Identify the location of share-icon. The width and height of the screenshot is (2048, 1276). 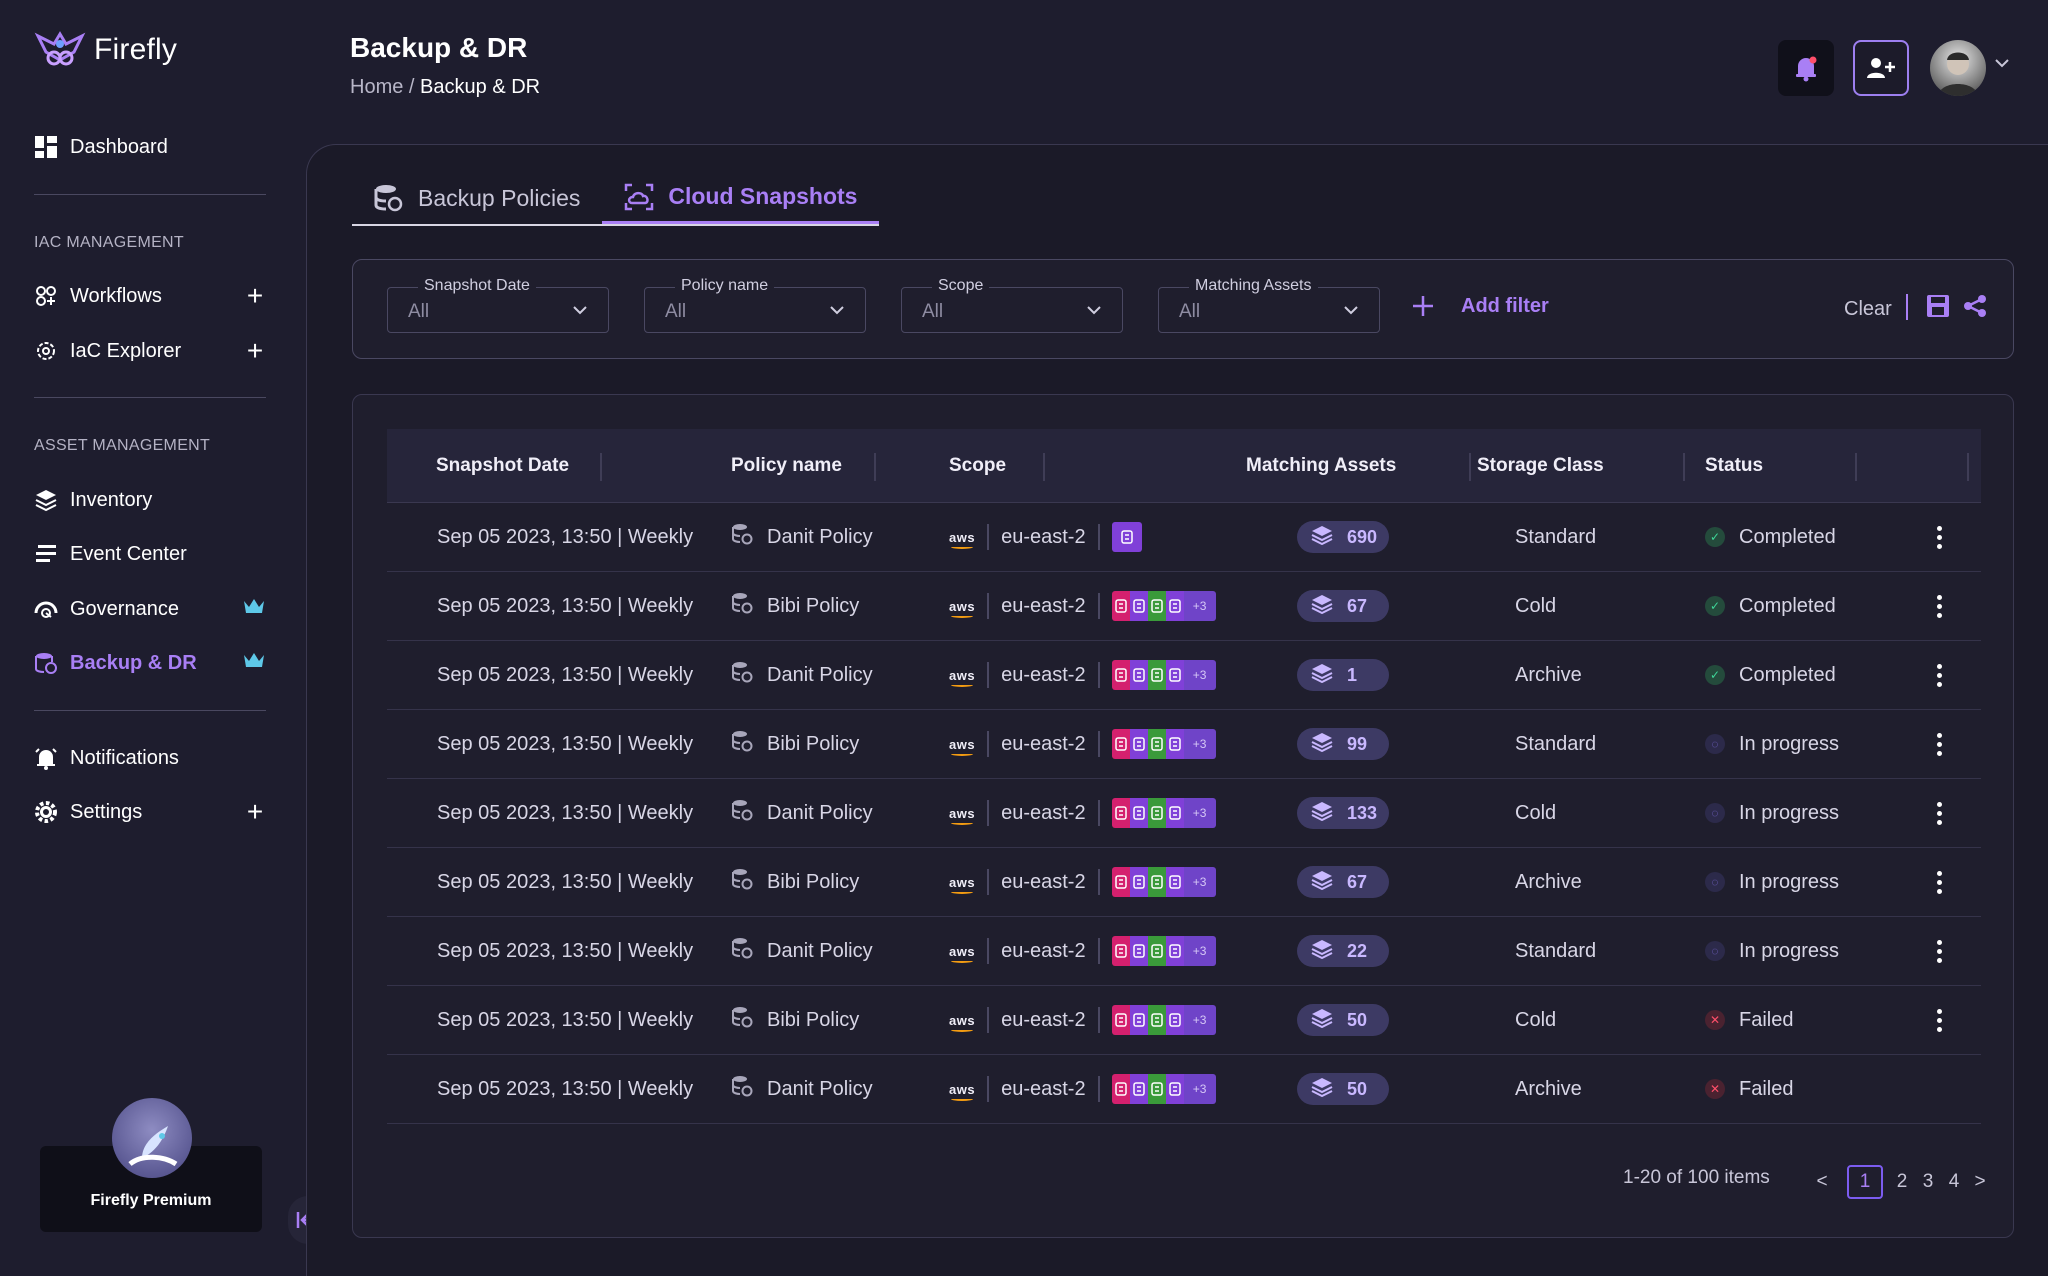
(1975, 308).